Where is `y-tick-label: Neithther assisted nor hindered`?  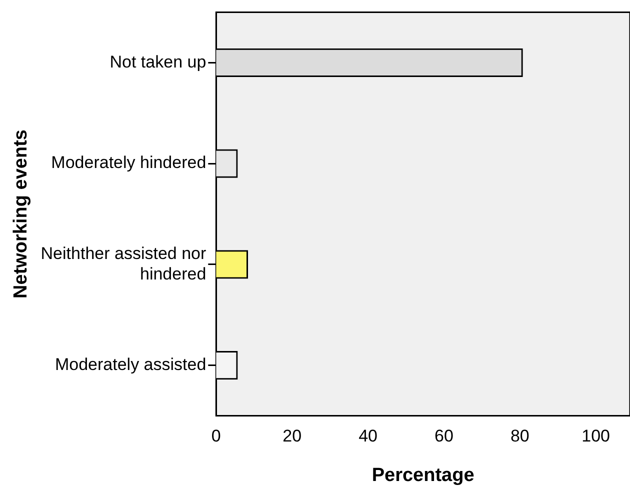 y-tick-label: Neithther assisted nor hindered is located at coordinates (123, 264).